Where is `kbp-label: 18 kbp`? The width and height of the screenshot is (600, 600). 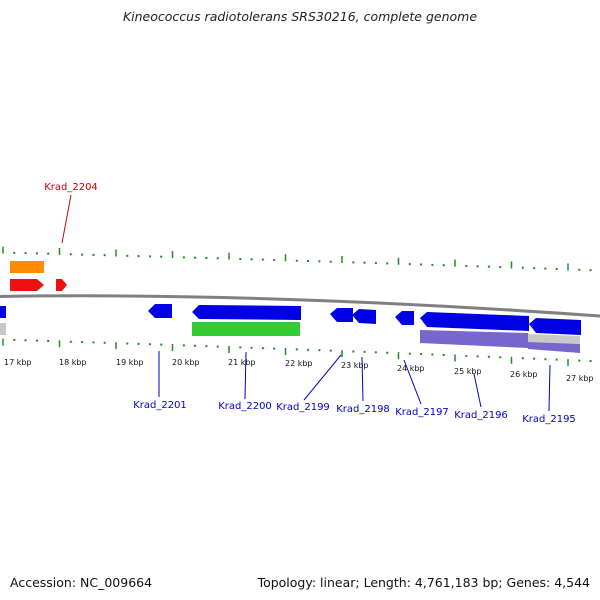
kbp-label: 18 kbp is located at coordinates (73, 362).